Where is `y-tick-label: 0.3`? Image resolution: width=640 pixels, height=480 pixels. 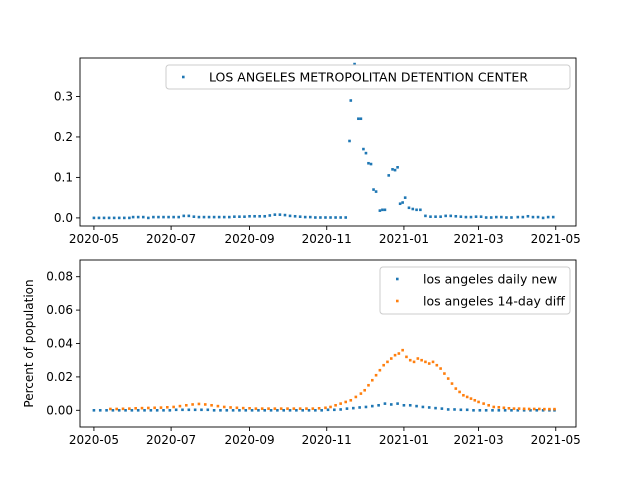 y-tick-label: 0.3 is located at coordinates (63, 96).